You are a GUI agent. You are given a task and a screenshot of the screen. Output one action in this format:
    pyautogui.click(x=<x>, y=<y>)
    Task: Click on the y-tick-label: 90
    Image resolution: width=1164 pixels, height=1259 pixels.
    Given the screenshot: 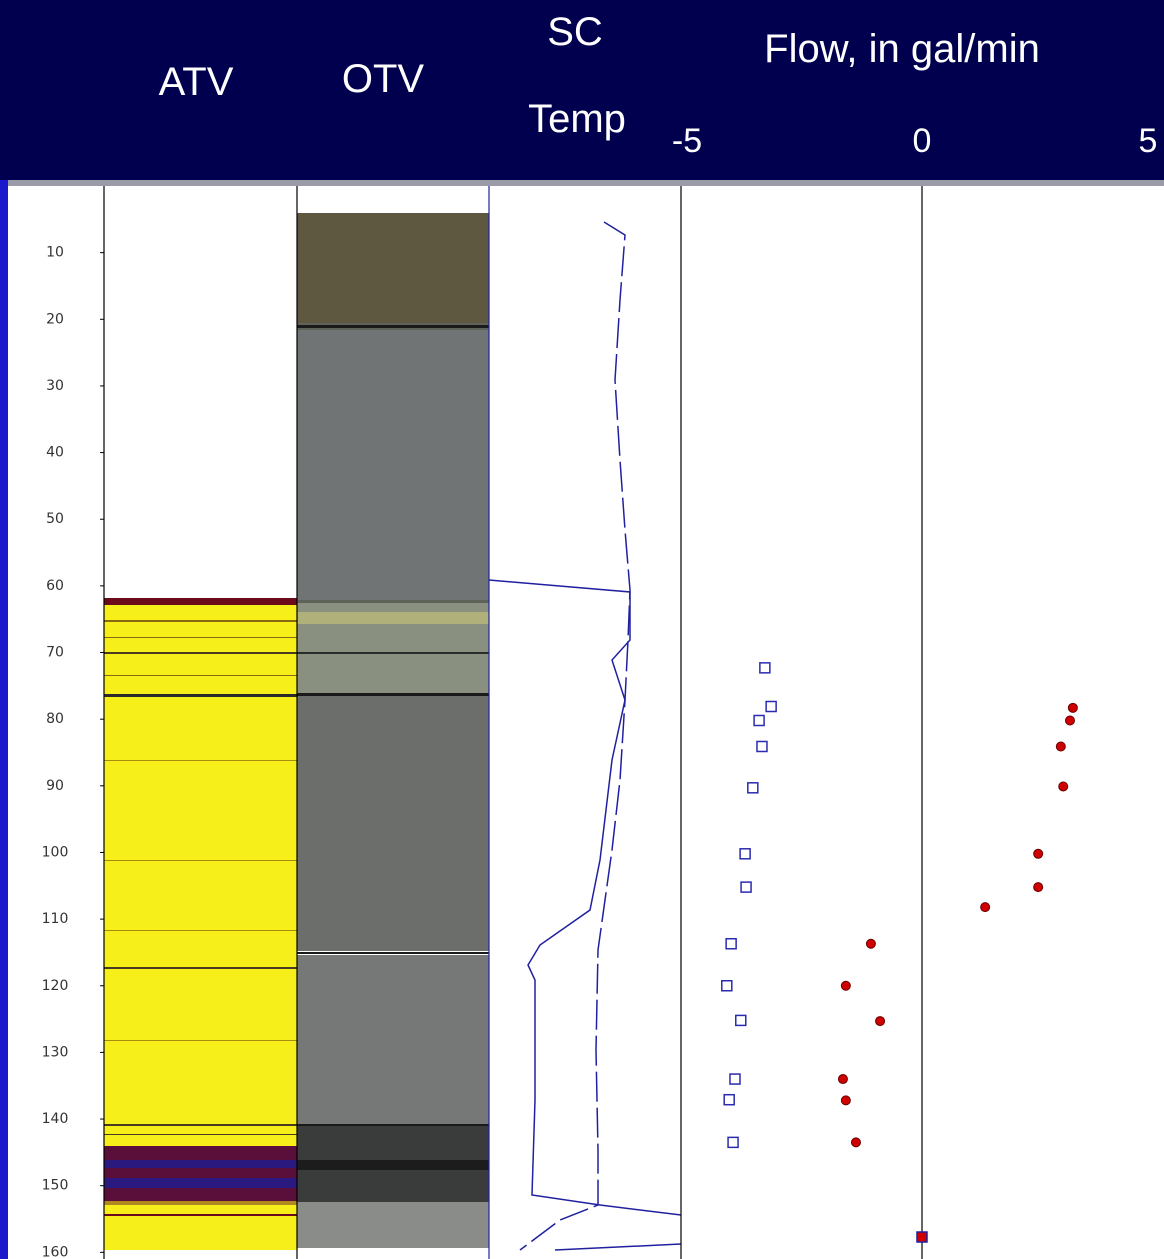 What is the action you would take?
    pyautogui.click(x=55, y=786)
    